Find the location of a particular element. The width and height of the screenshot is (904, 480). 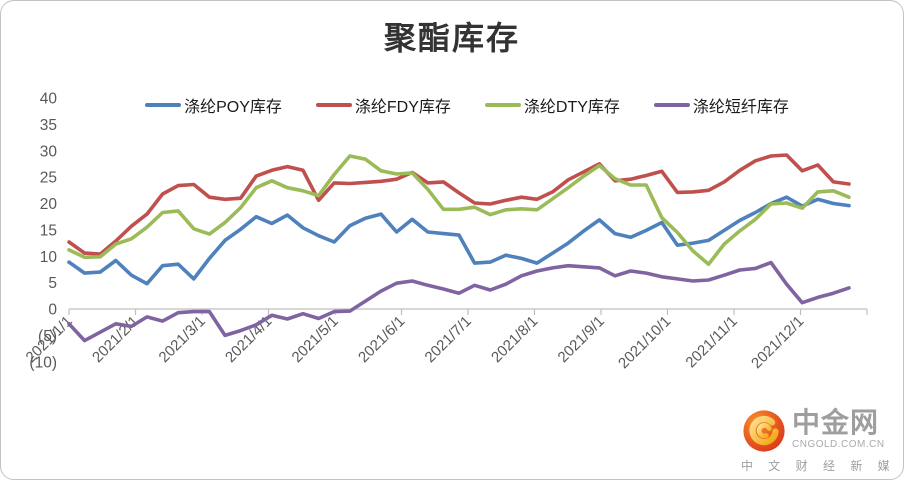

watermark-row: 中金网 CNGOLD.COM.CN is located at coordinates (817, 431).